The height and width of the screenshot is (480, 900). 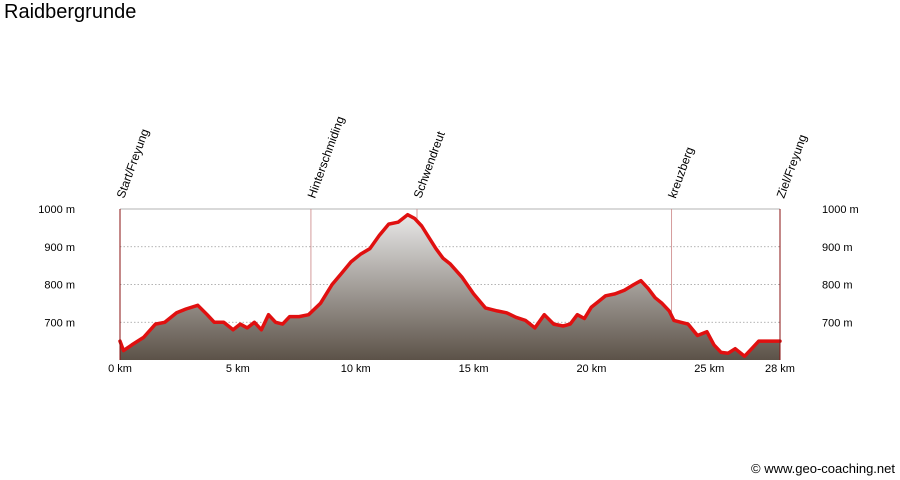 I want to click on y-tick-label-left: 800 m, so click(x=59, y=286).